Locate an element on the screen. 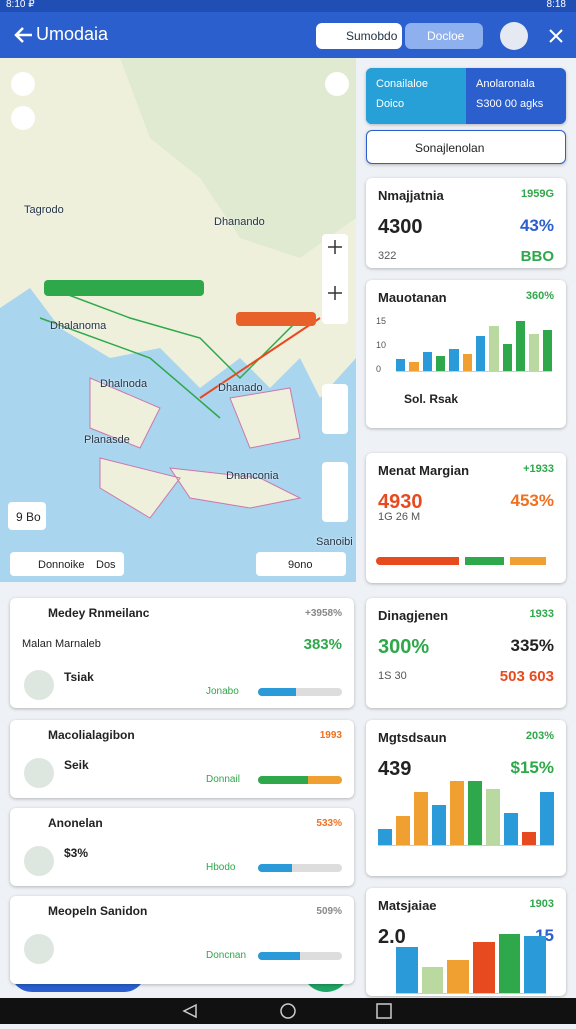 The height and width of the screenshot is (1029, 576). nav-bar is located at coordinates (288, 1011).